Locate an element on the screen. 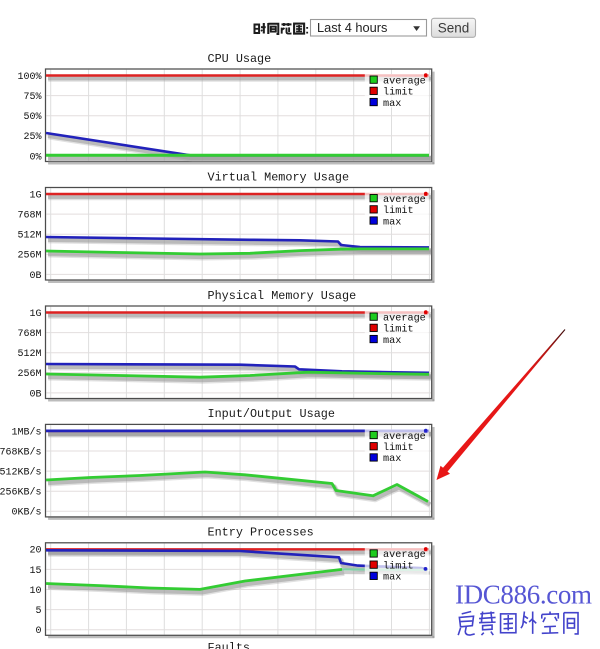 This screenshot has height=649, width=600. svg-text: 100% is located at coordinates (29, 77).